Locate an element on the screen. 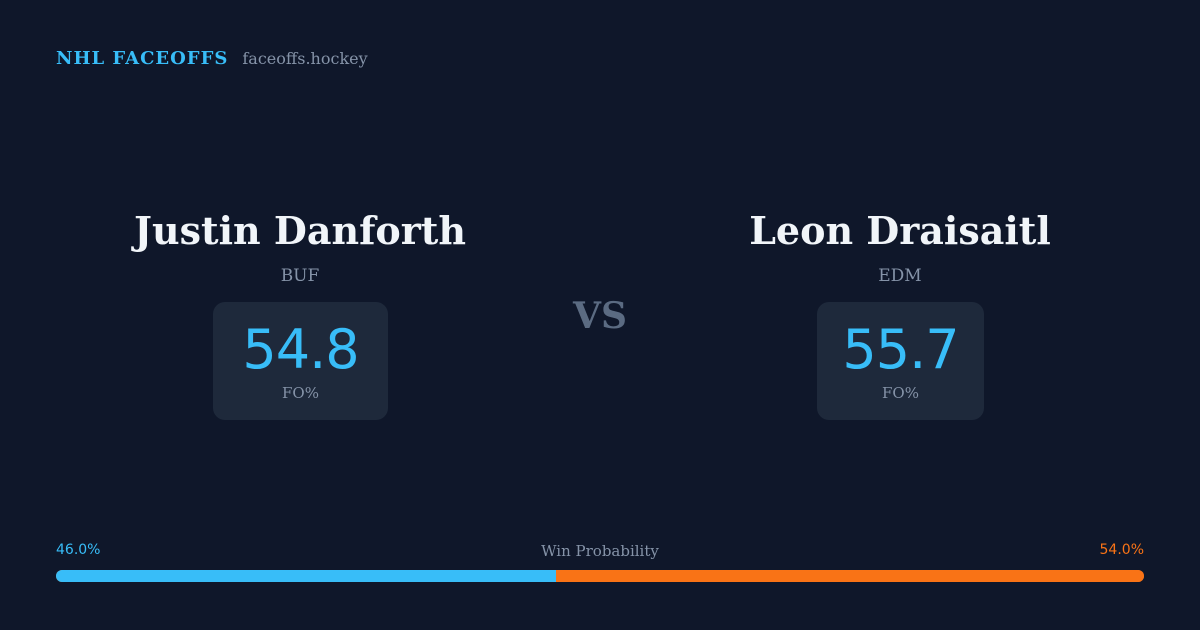  win-probability-title: Win Probability is located at coordinates (600, 551).